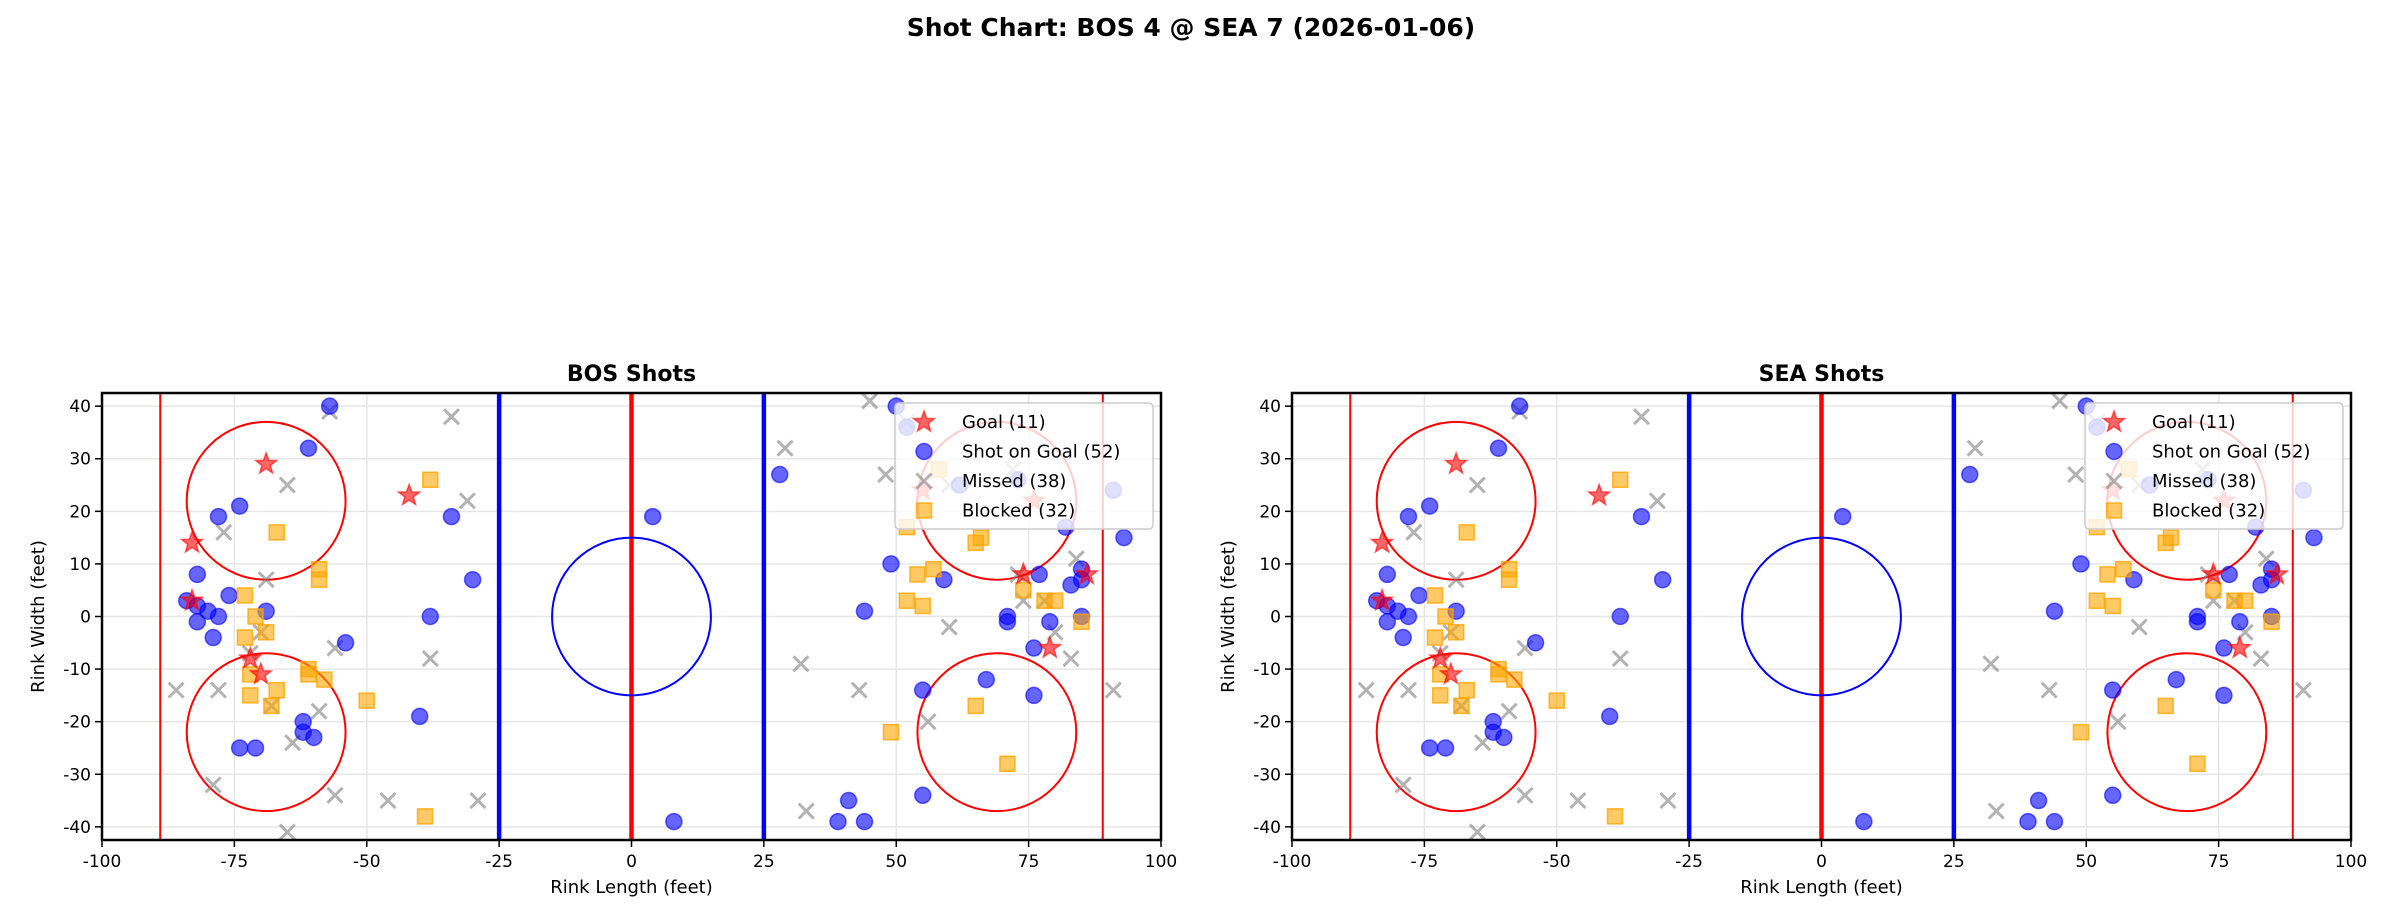 This screenshot has width=2383, height=919. I want to click on x-tick-label: -50, so click(367, 862).